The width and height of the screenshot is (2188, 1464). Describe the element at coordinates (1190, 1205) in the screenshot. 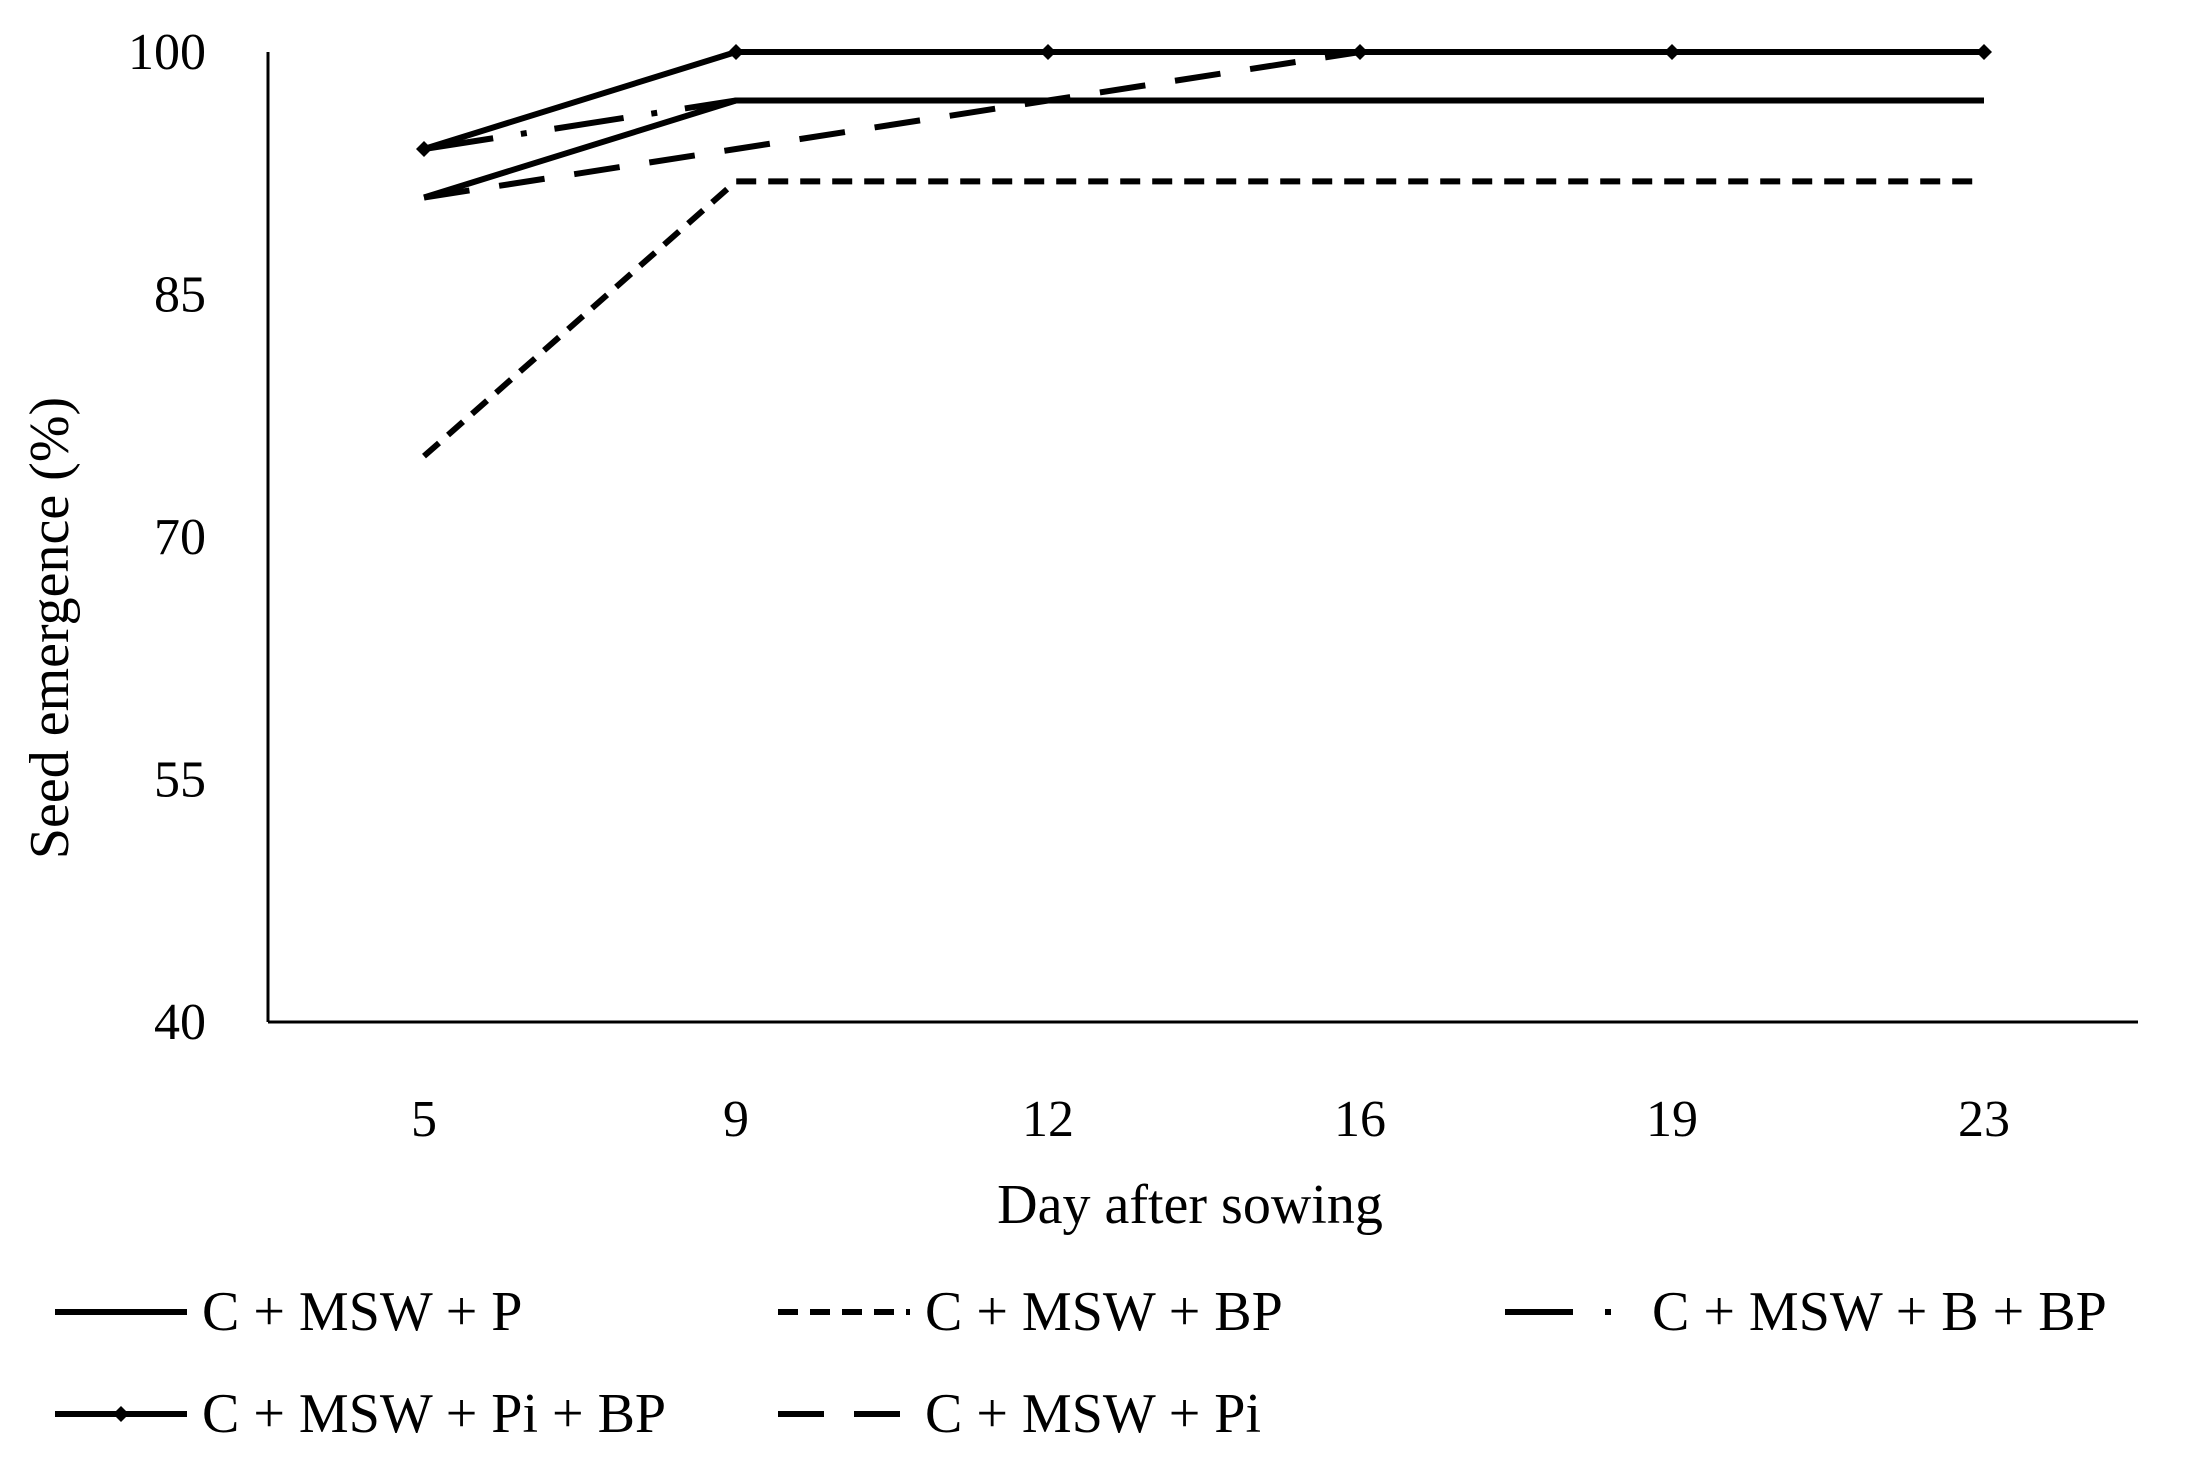

I see `x-axis-title: Day after sowing` at that location.